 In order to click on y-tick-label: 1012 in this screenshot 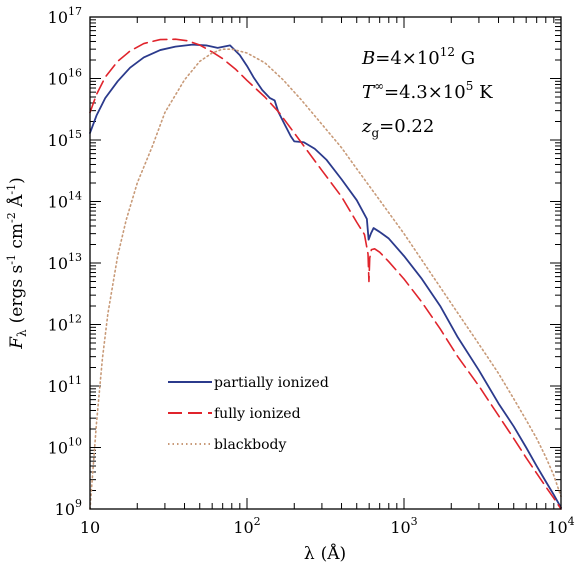, I will do `click(65, 324)`.